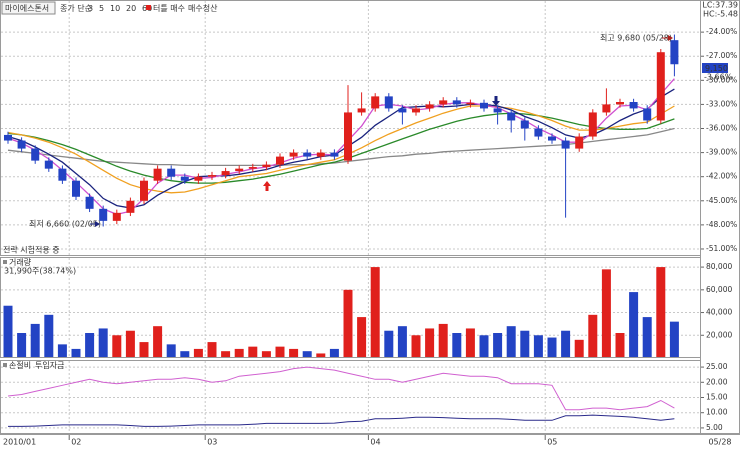 The image size is (740, 449). Describe the element at coordinates (721, 224) in the screenshot. I see `price-tick-label: -48.00%` at that location.